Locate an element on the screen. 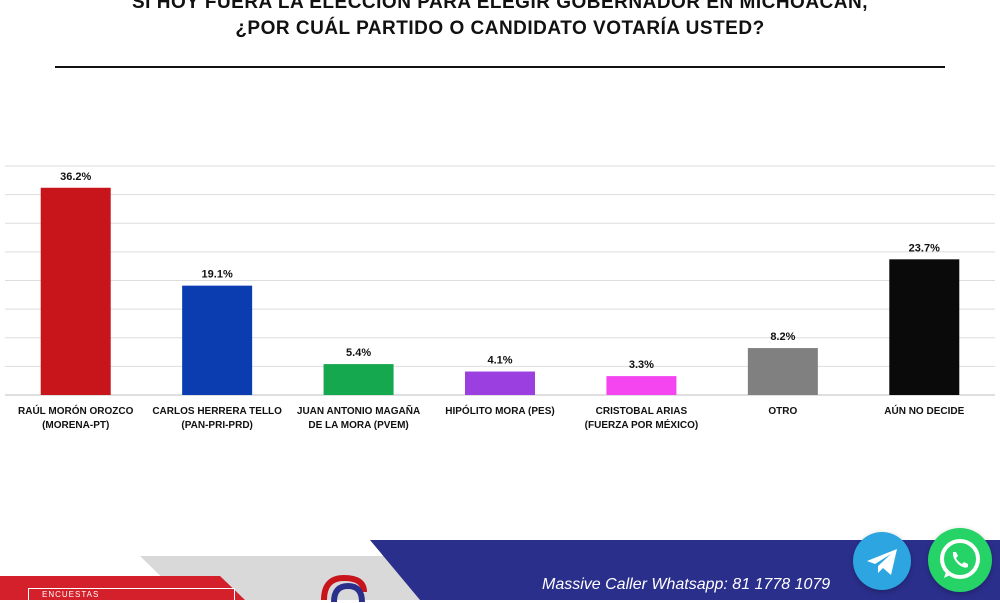  category-label: CRISTOBAL ARIAS is located at coordinates (642, 411).